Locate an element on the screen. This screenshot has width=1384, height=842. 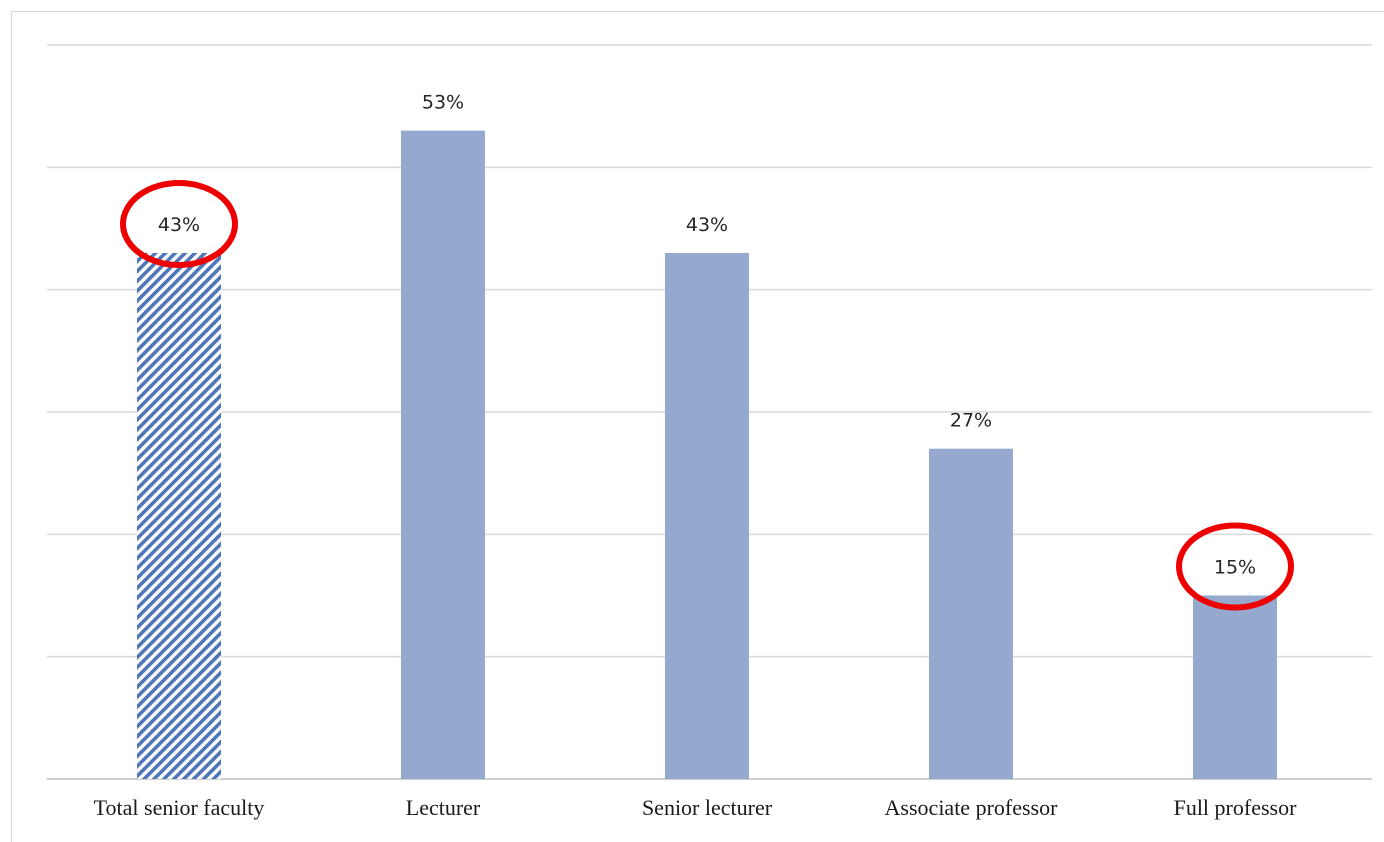
category-label: Senior lecturer is located at coordinates (707, 807).